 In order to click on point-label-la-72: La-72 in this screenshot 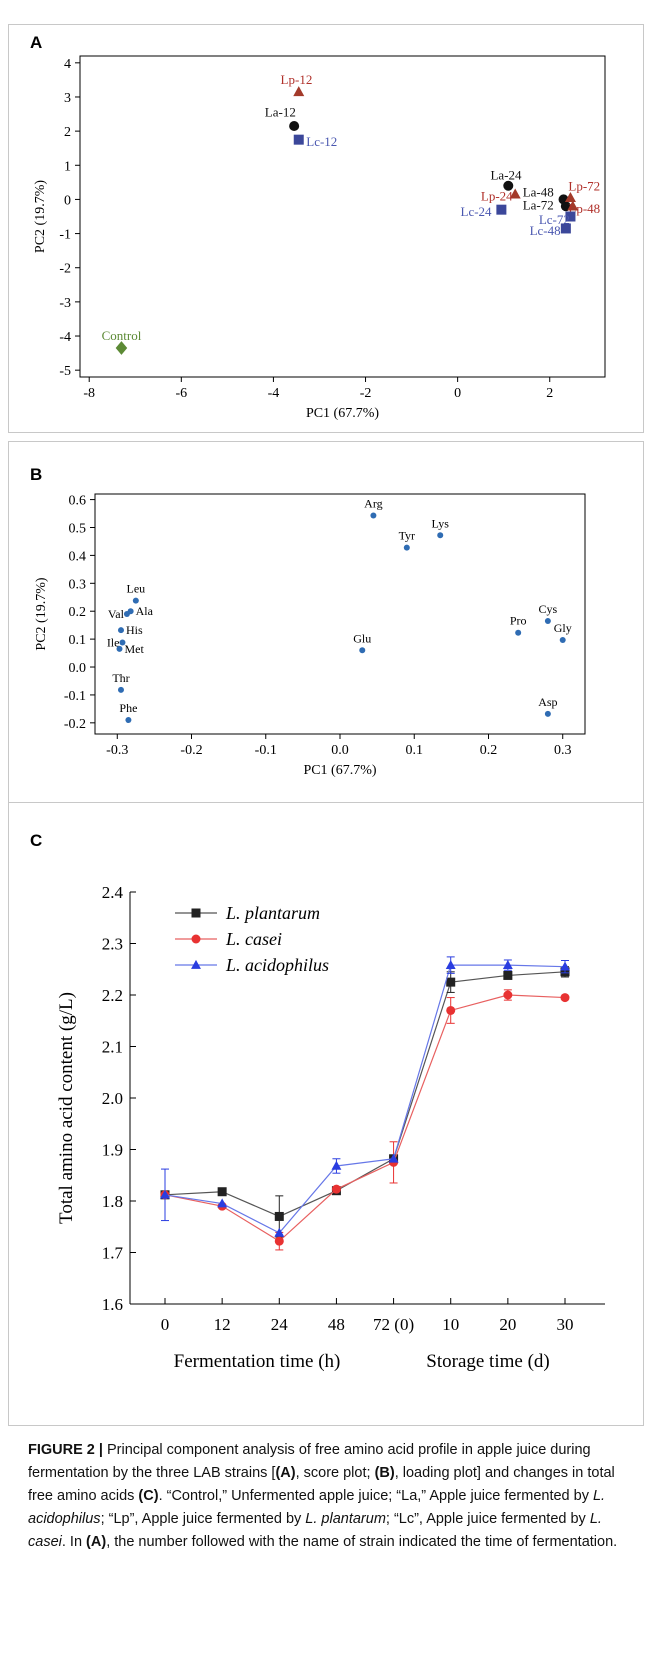, I will do `click(538, 205)`.